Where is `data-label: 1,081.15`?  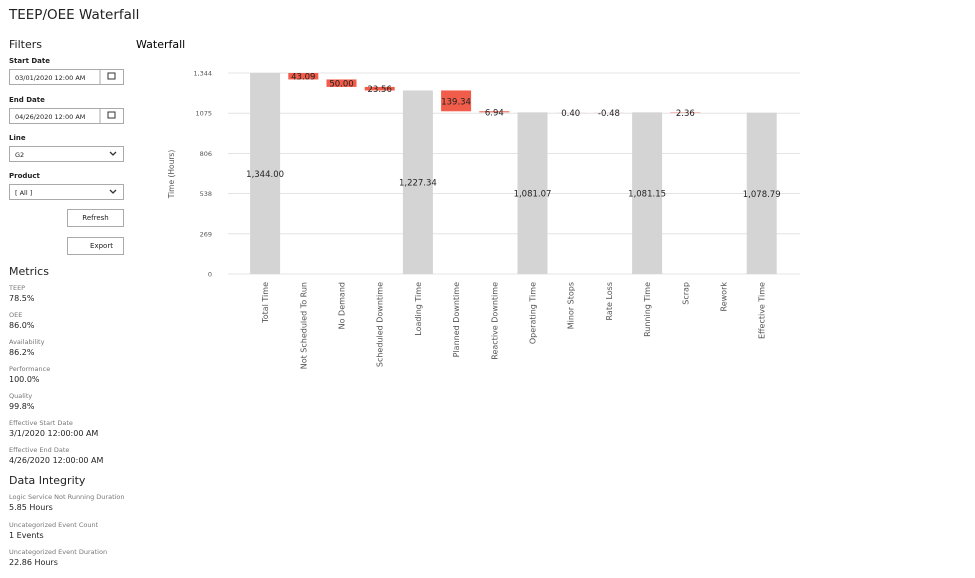 data-label: 1,081.15 is located at coordinates (647, 195).